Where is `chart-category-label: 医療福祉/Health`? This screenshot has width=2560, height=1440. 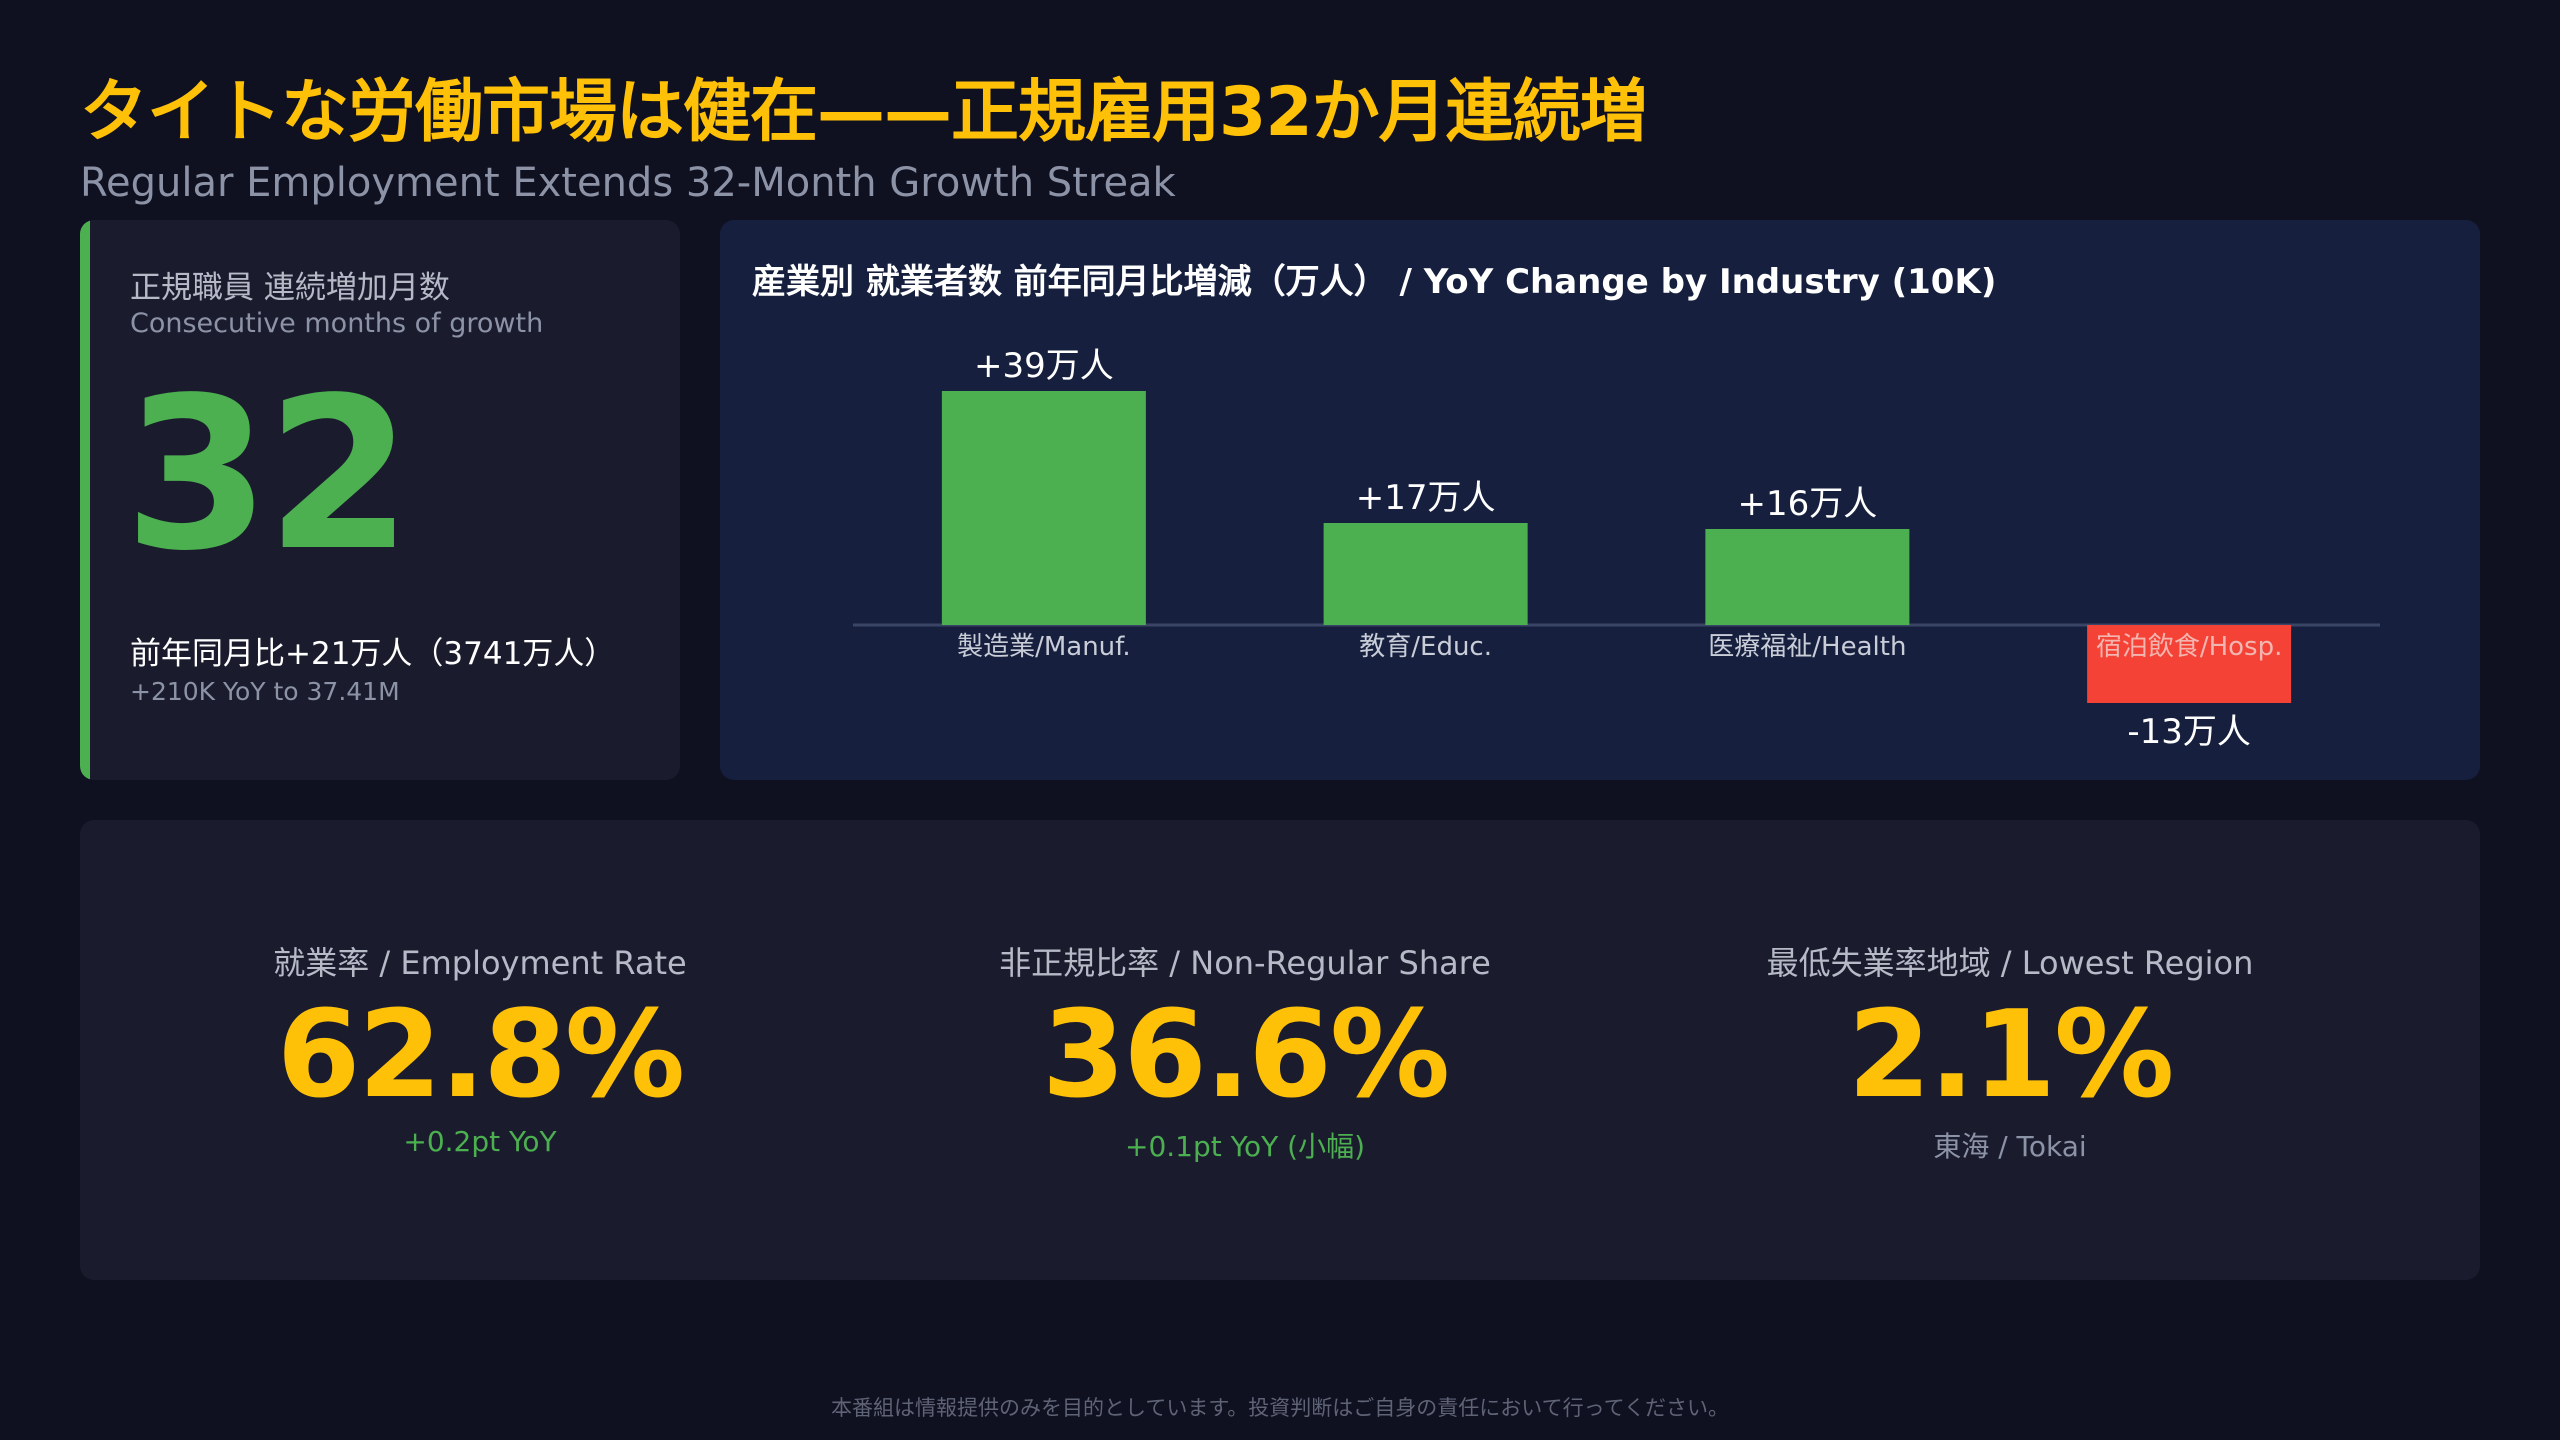 chart-category-label: 医療福祉/Health is located at coordinates (1807, 647).